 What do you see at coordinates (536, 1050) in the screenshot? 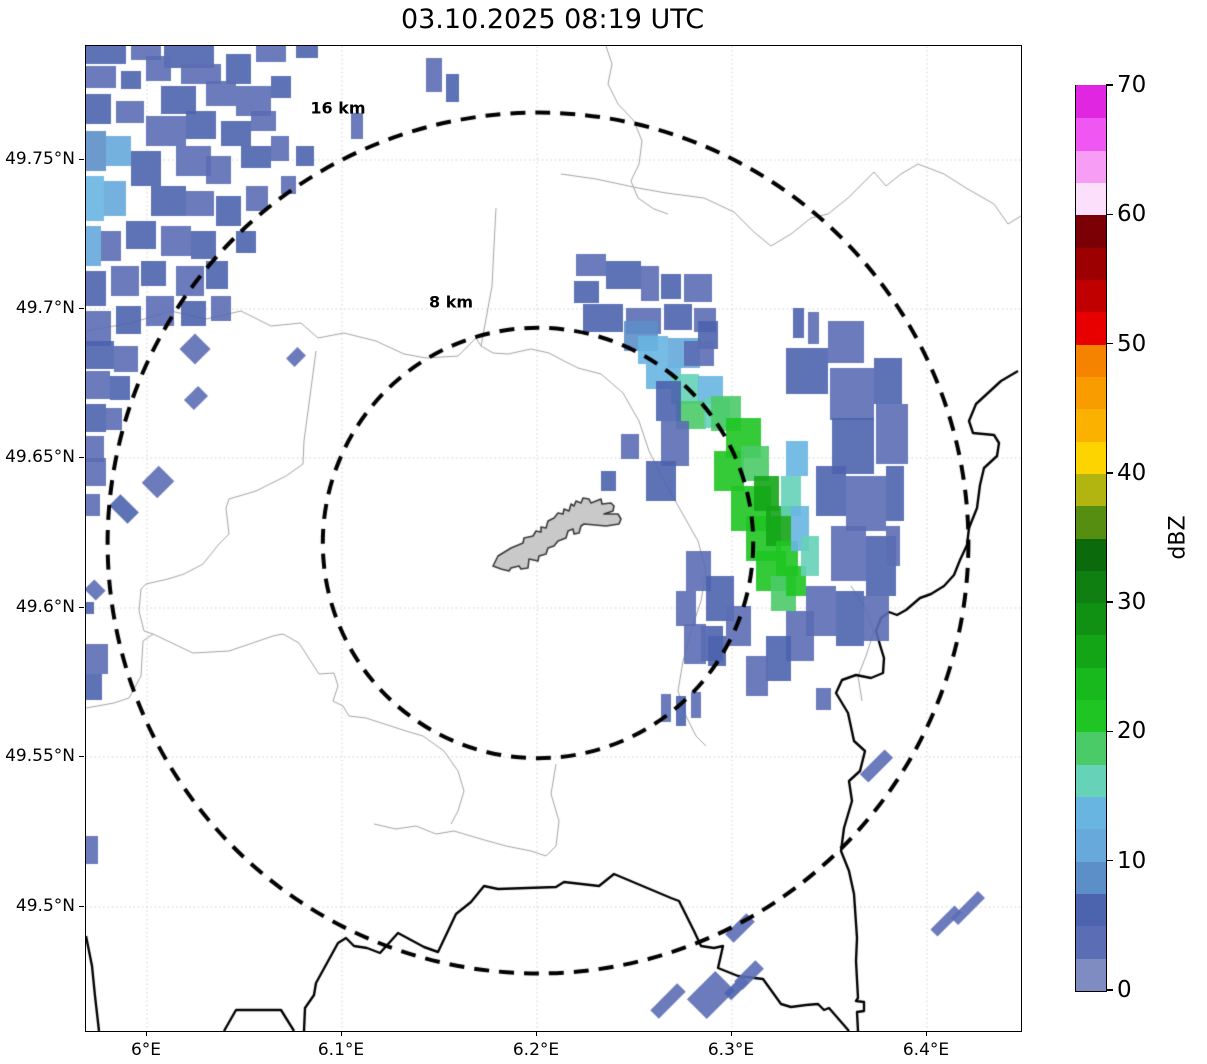
I see `x-tick-label: 6.2°E` at bounding box center [536, 1050].